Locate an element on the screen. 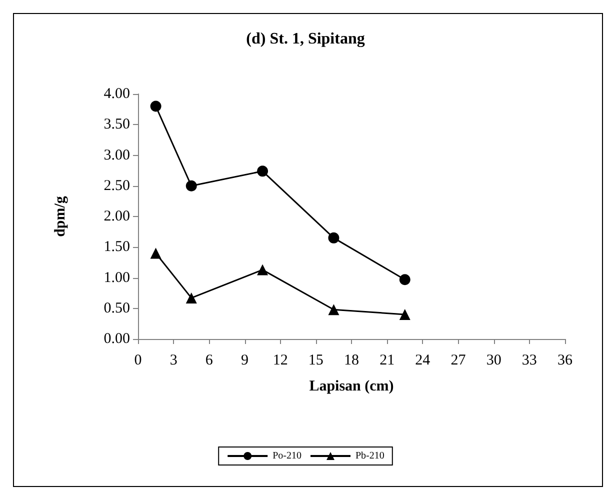  x-tick-label: 0 is located at coordinates (138, 360).